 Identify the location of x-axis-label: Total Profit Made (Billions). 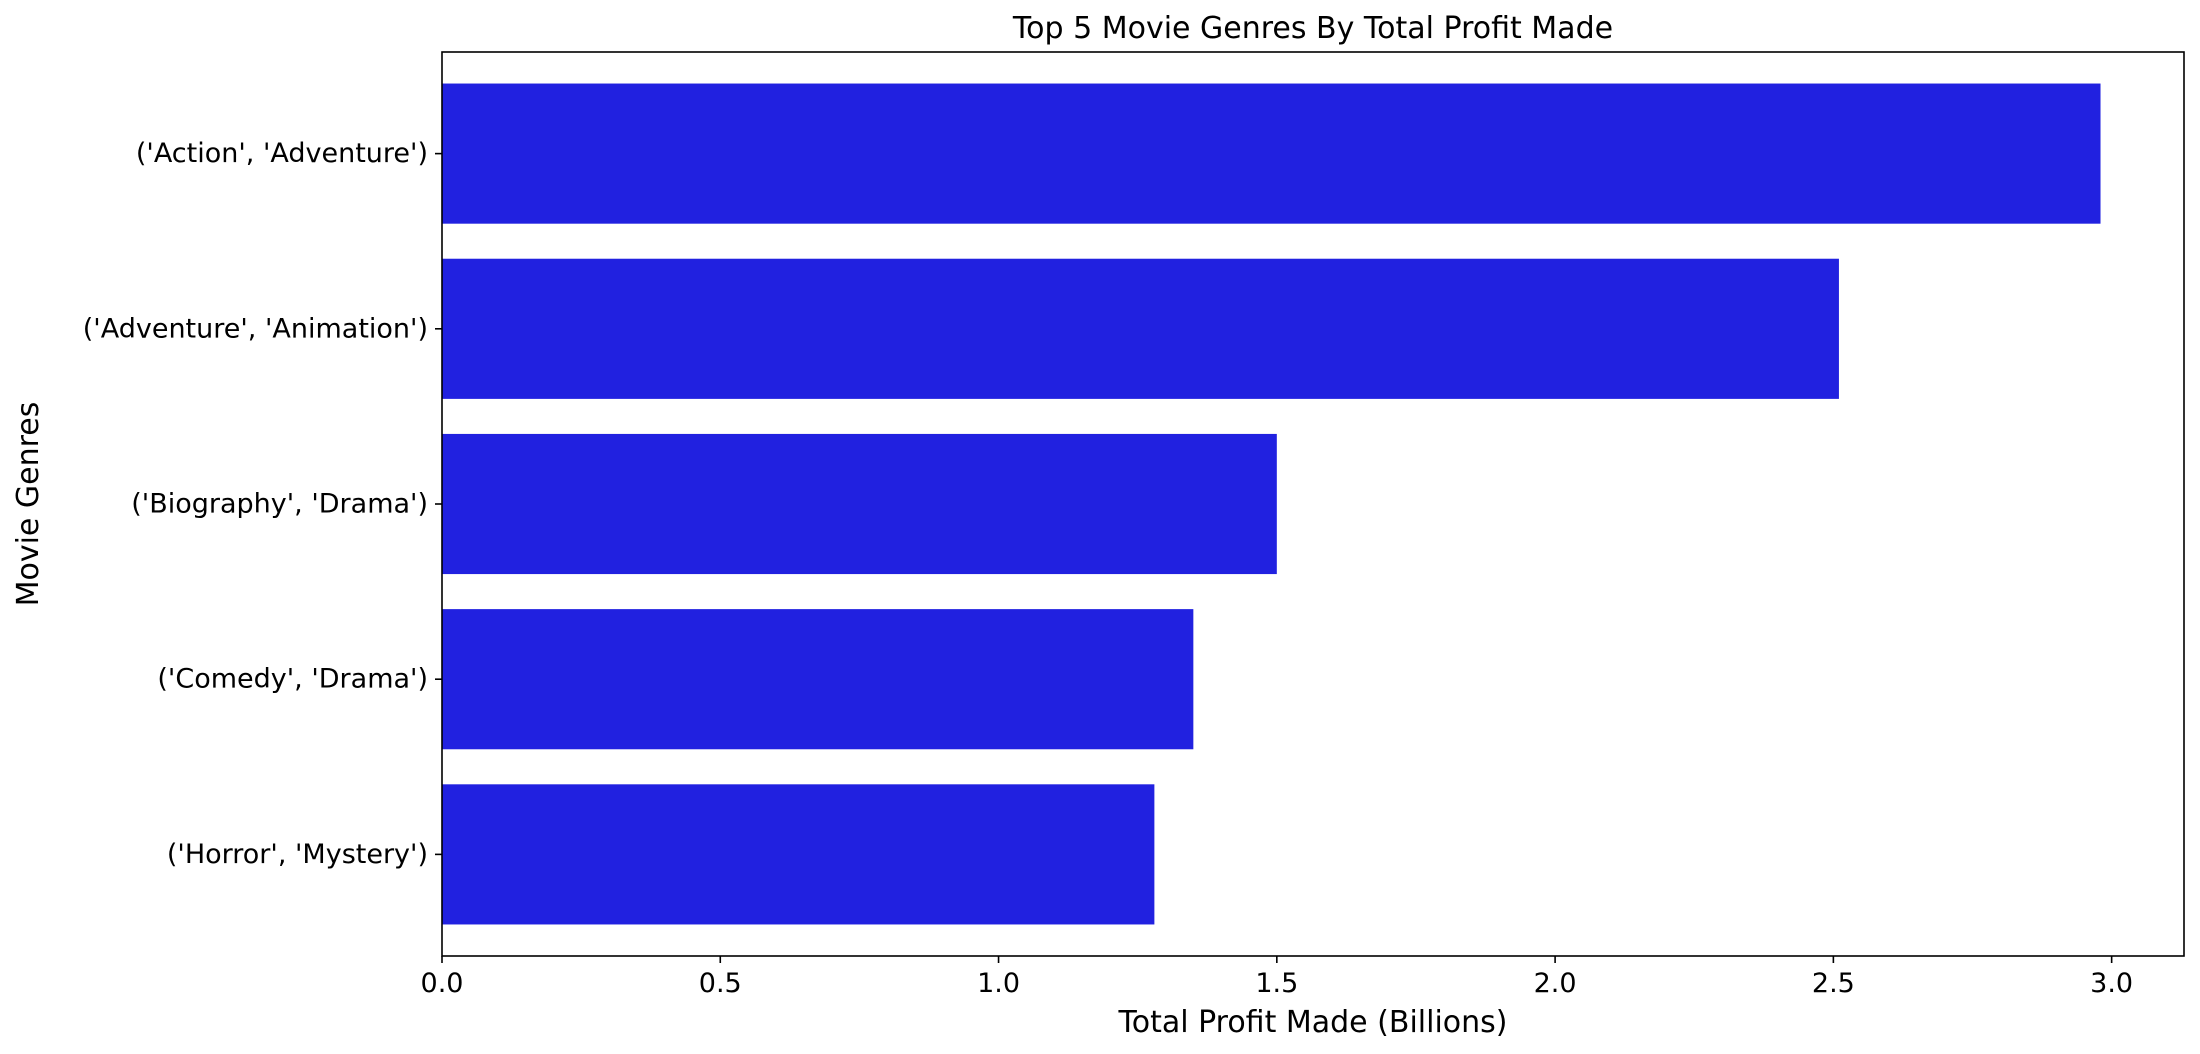
(1312, 1022).